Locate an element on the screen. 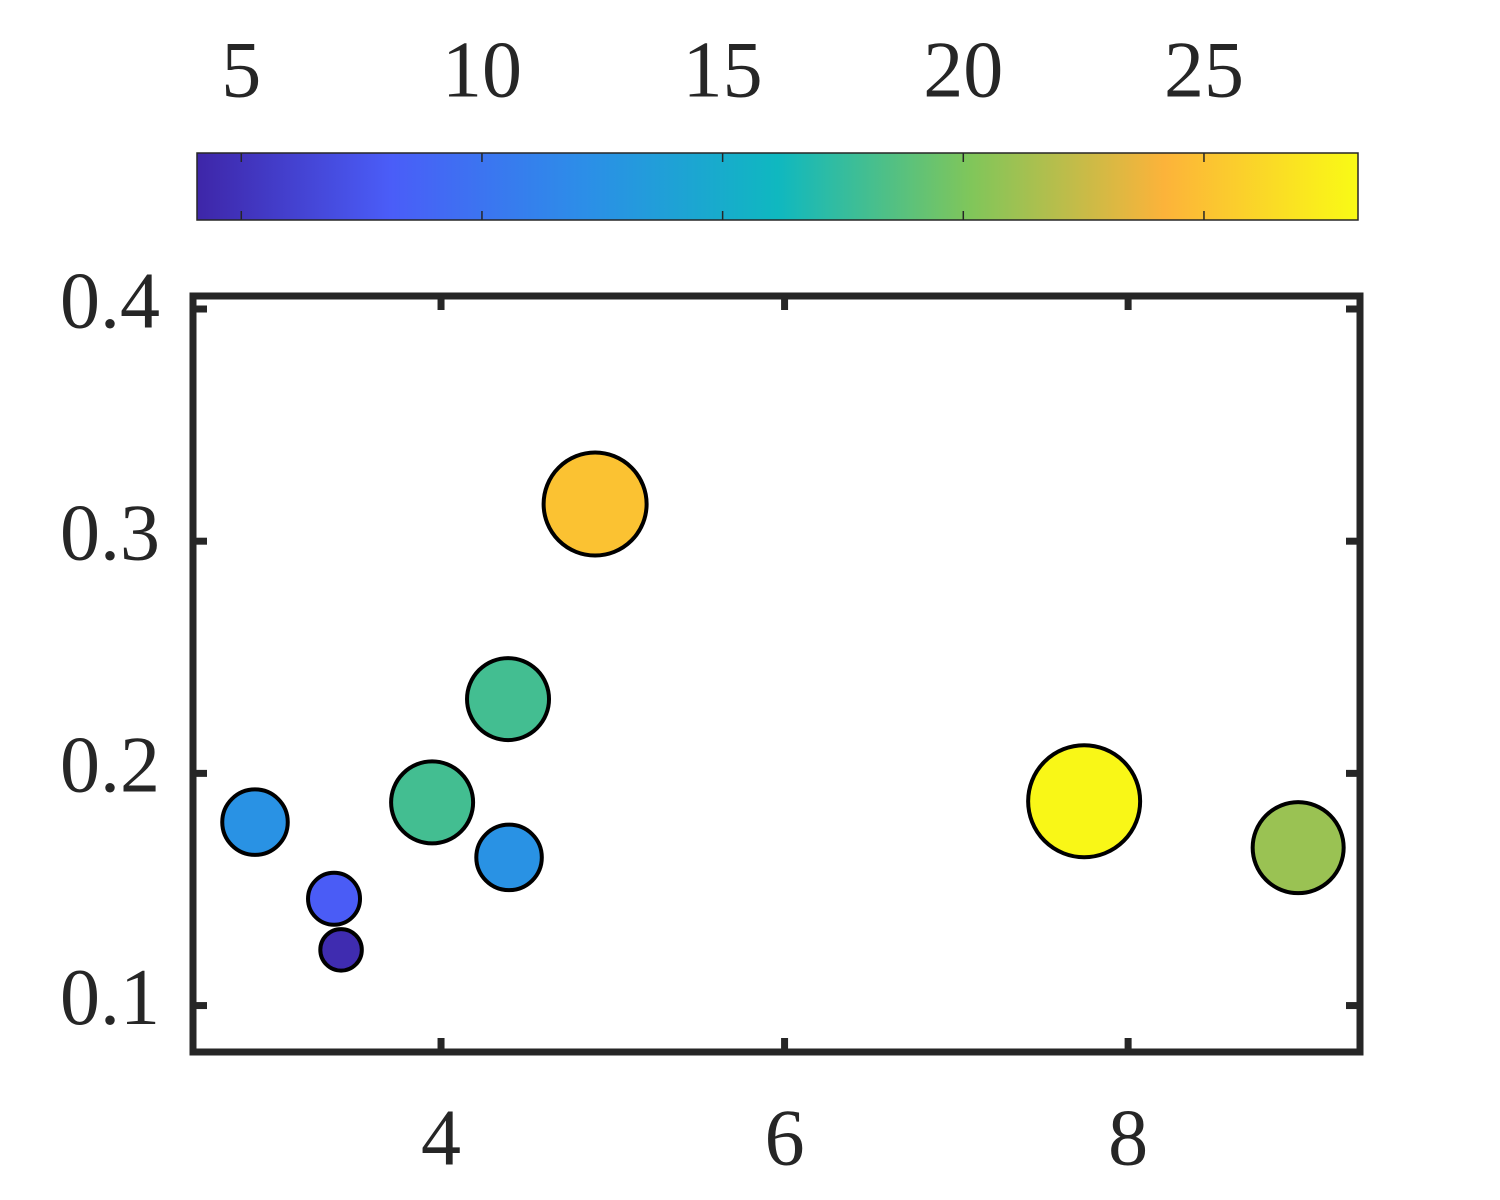  colorbar-tick-label: 15 is located at coordinates (723, 70).